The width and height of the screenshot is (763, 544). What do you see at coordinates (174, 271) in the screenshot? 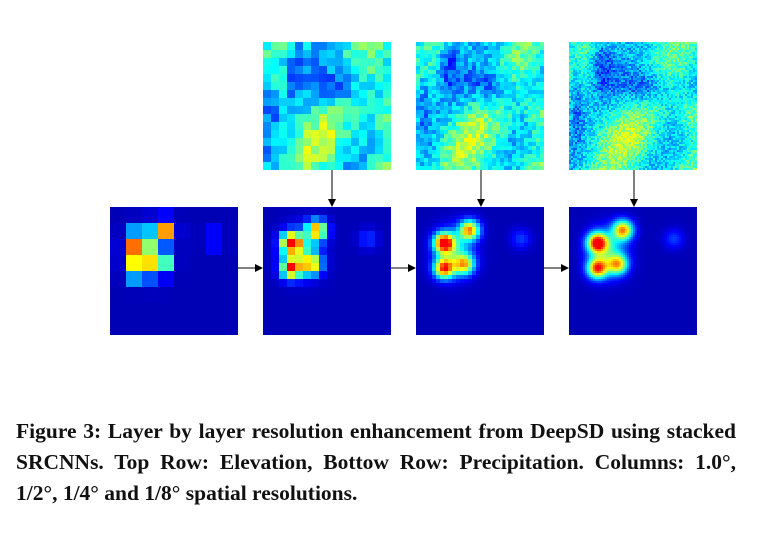
I see `precipitation-panel-1deg` at bounding box center [174, 271].